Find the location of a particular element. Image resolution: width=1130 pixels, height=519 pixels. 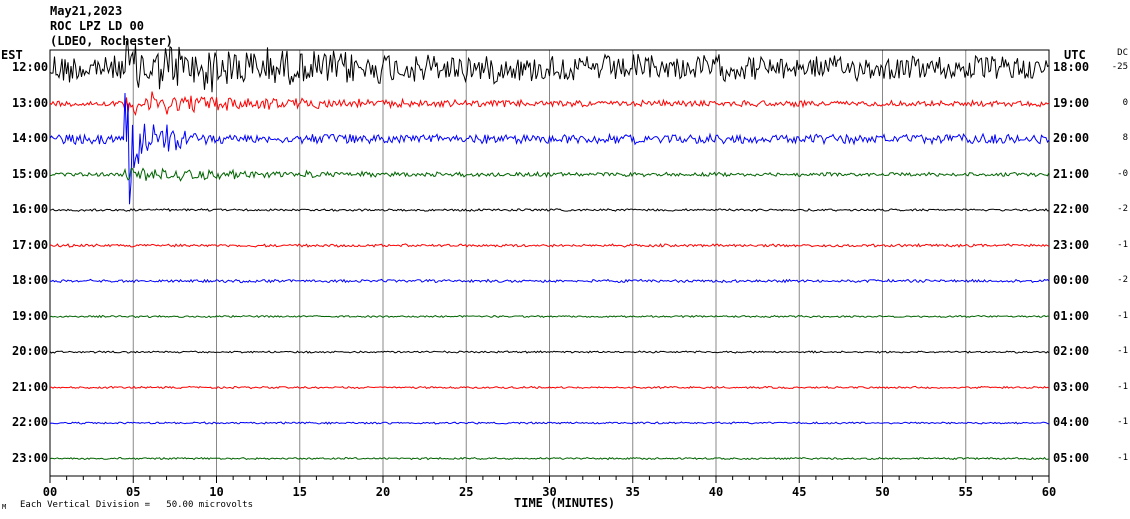

utc-tick-label: 03:00 is located at coordinates (1071, 386).